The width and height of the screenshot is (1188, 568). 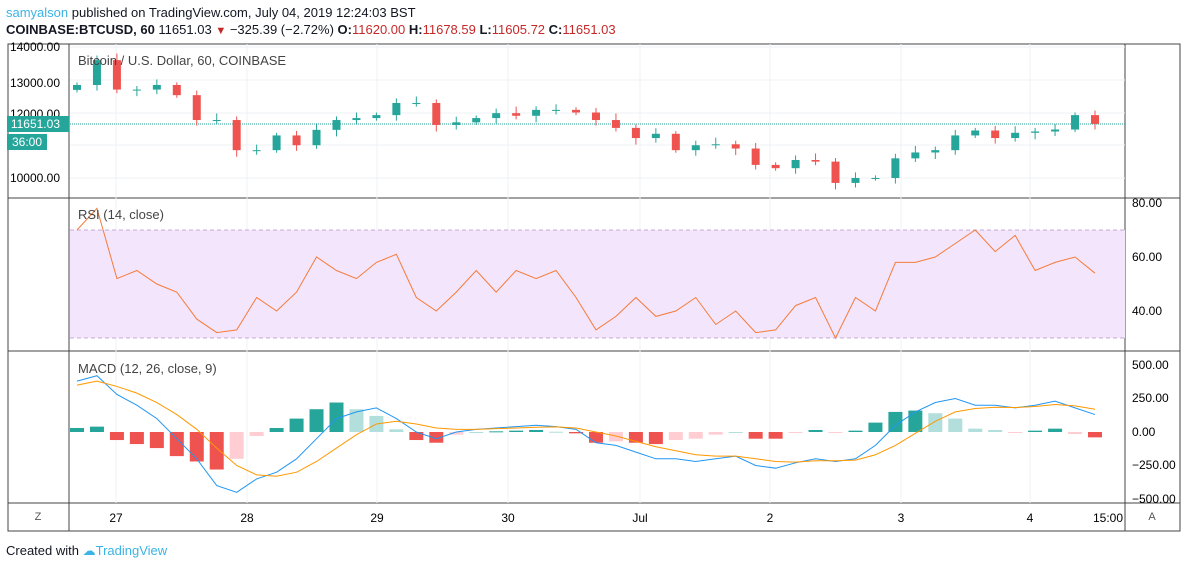 I want to click on h-label: H:, so click(x=415, y=29).